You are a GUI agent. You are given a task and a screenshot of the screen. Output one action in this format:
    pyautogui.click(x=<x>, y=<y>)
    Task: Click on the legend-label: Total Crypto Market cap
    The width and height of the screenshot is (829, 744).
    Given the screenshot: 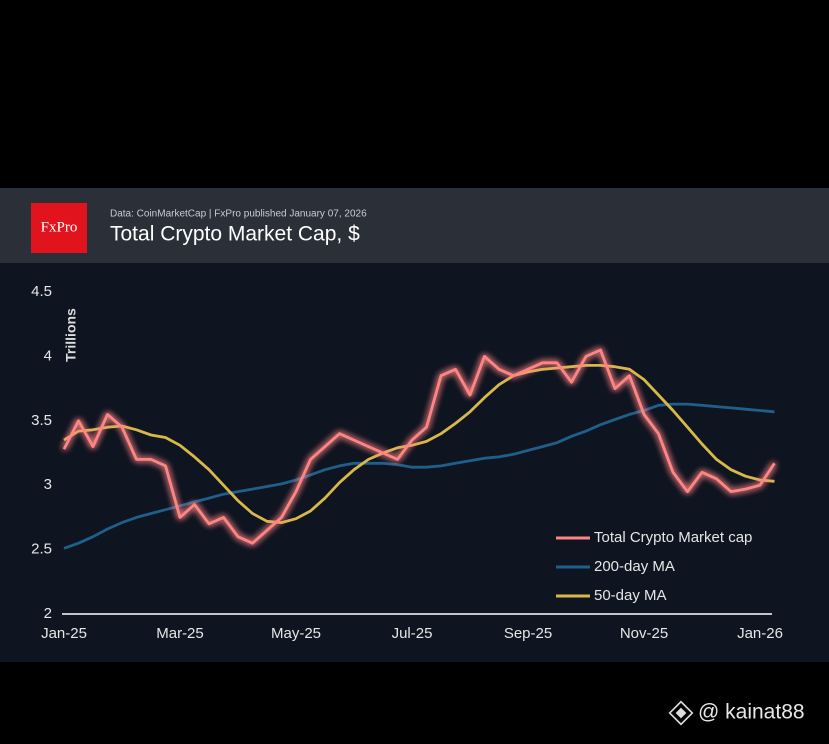 What is the action you would take?
    pyautogui.click(x=673, y=537)
    